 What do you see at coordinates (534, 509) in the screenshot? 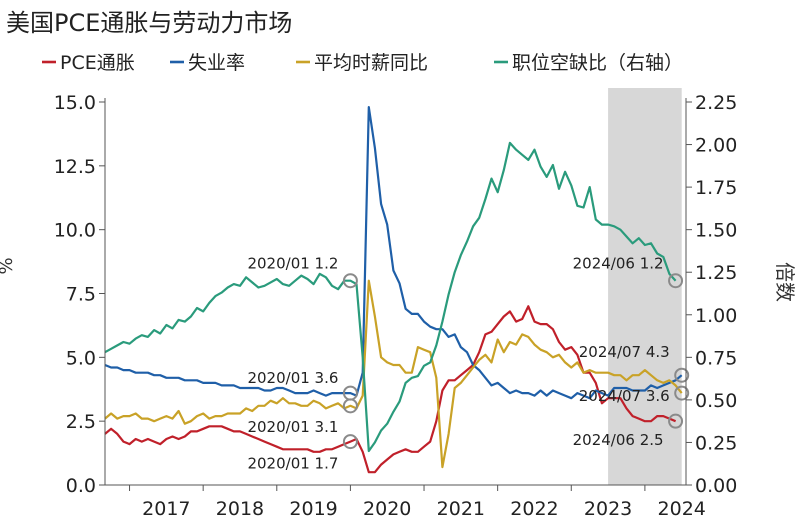
I see `x-tick-label: 2022` at bounding box center [534, 509].